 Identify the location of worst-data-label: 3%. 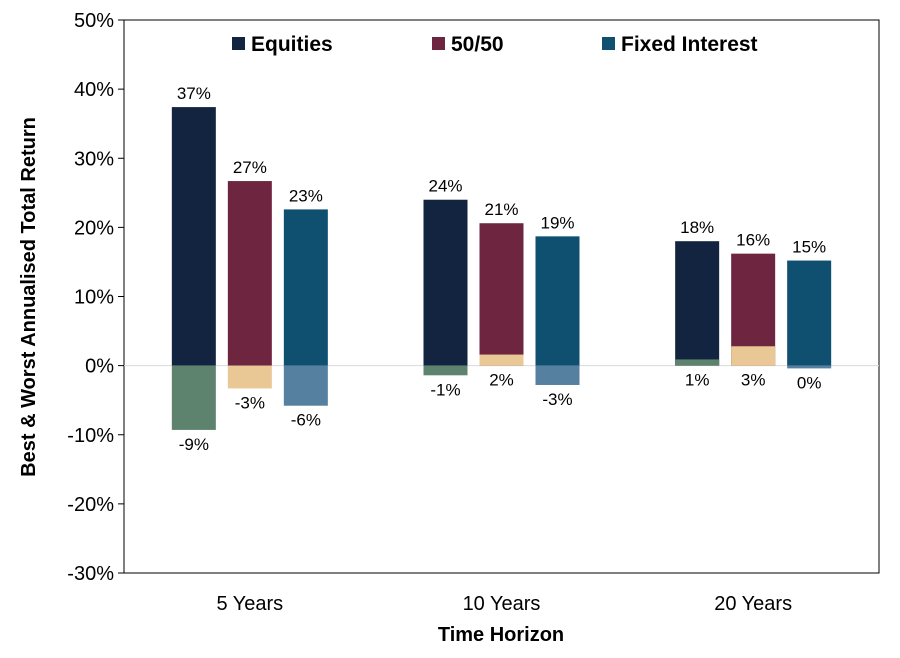
(753, 380).